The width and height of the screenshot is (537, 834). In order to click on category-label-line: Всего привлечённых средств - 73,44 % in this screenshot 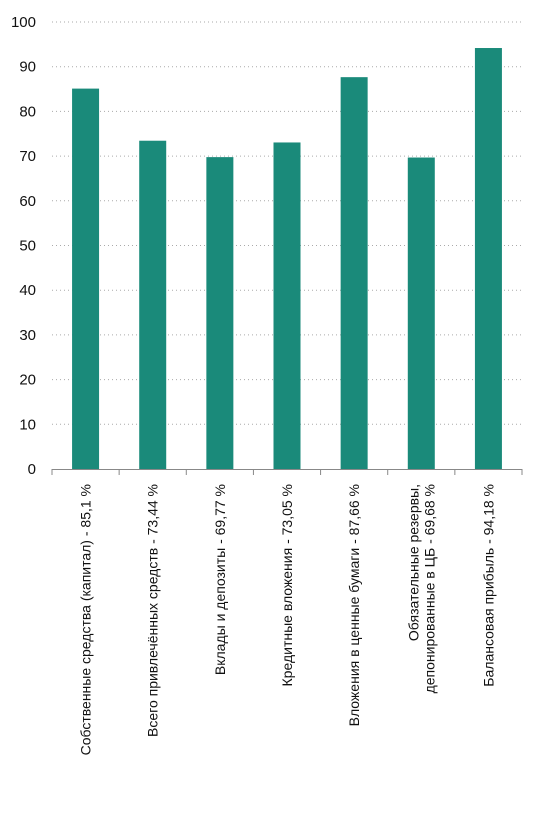, I will do `click(153, 610)`.